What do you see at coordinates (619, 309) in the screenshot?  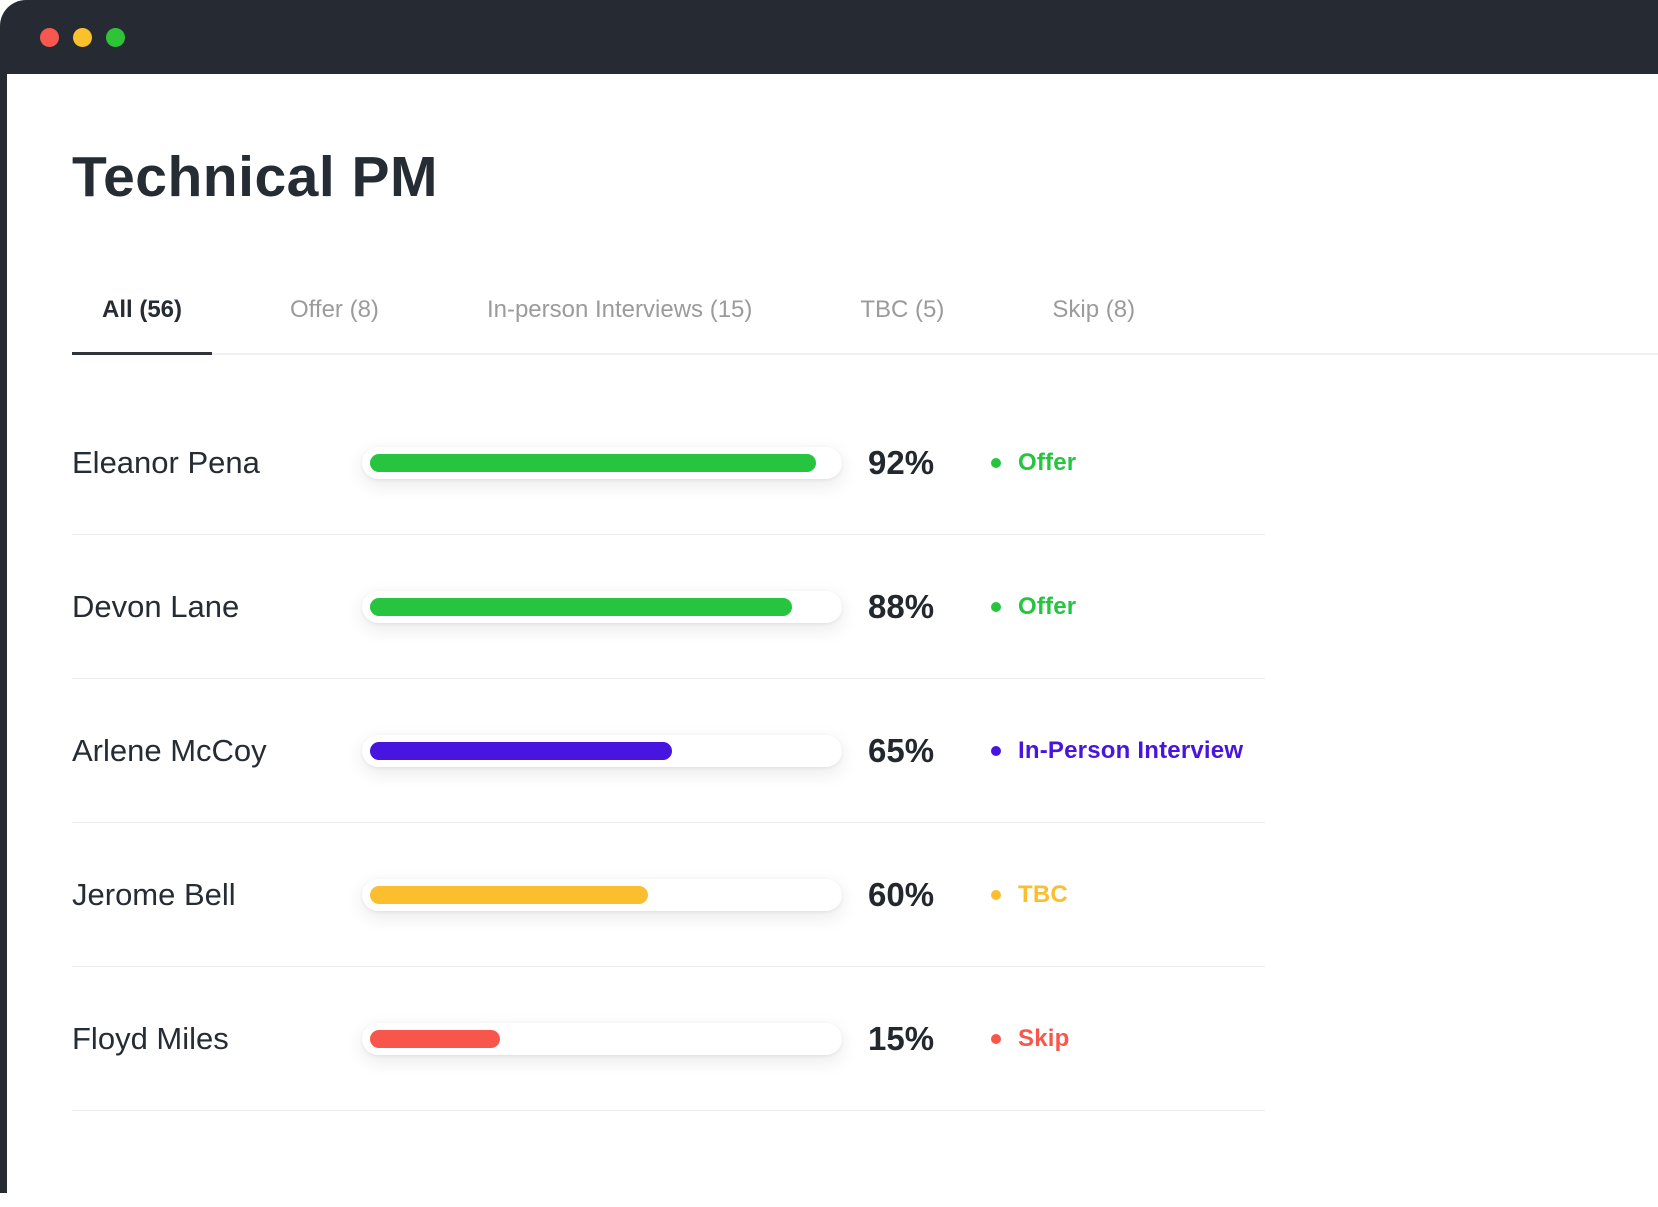 I see `tab-in-person-interviews: In-person Interviews (15)` at bounding box center [619, 309].